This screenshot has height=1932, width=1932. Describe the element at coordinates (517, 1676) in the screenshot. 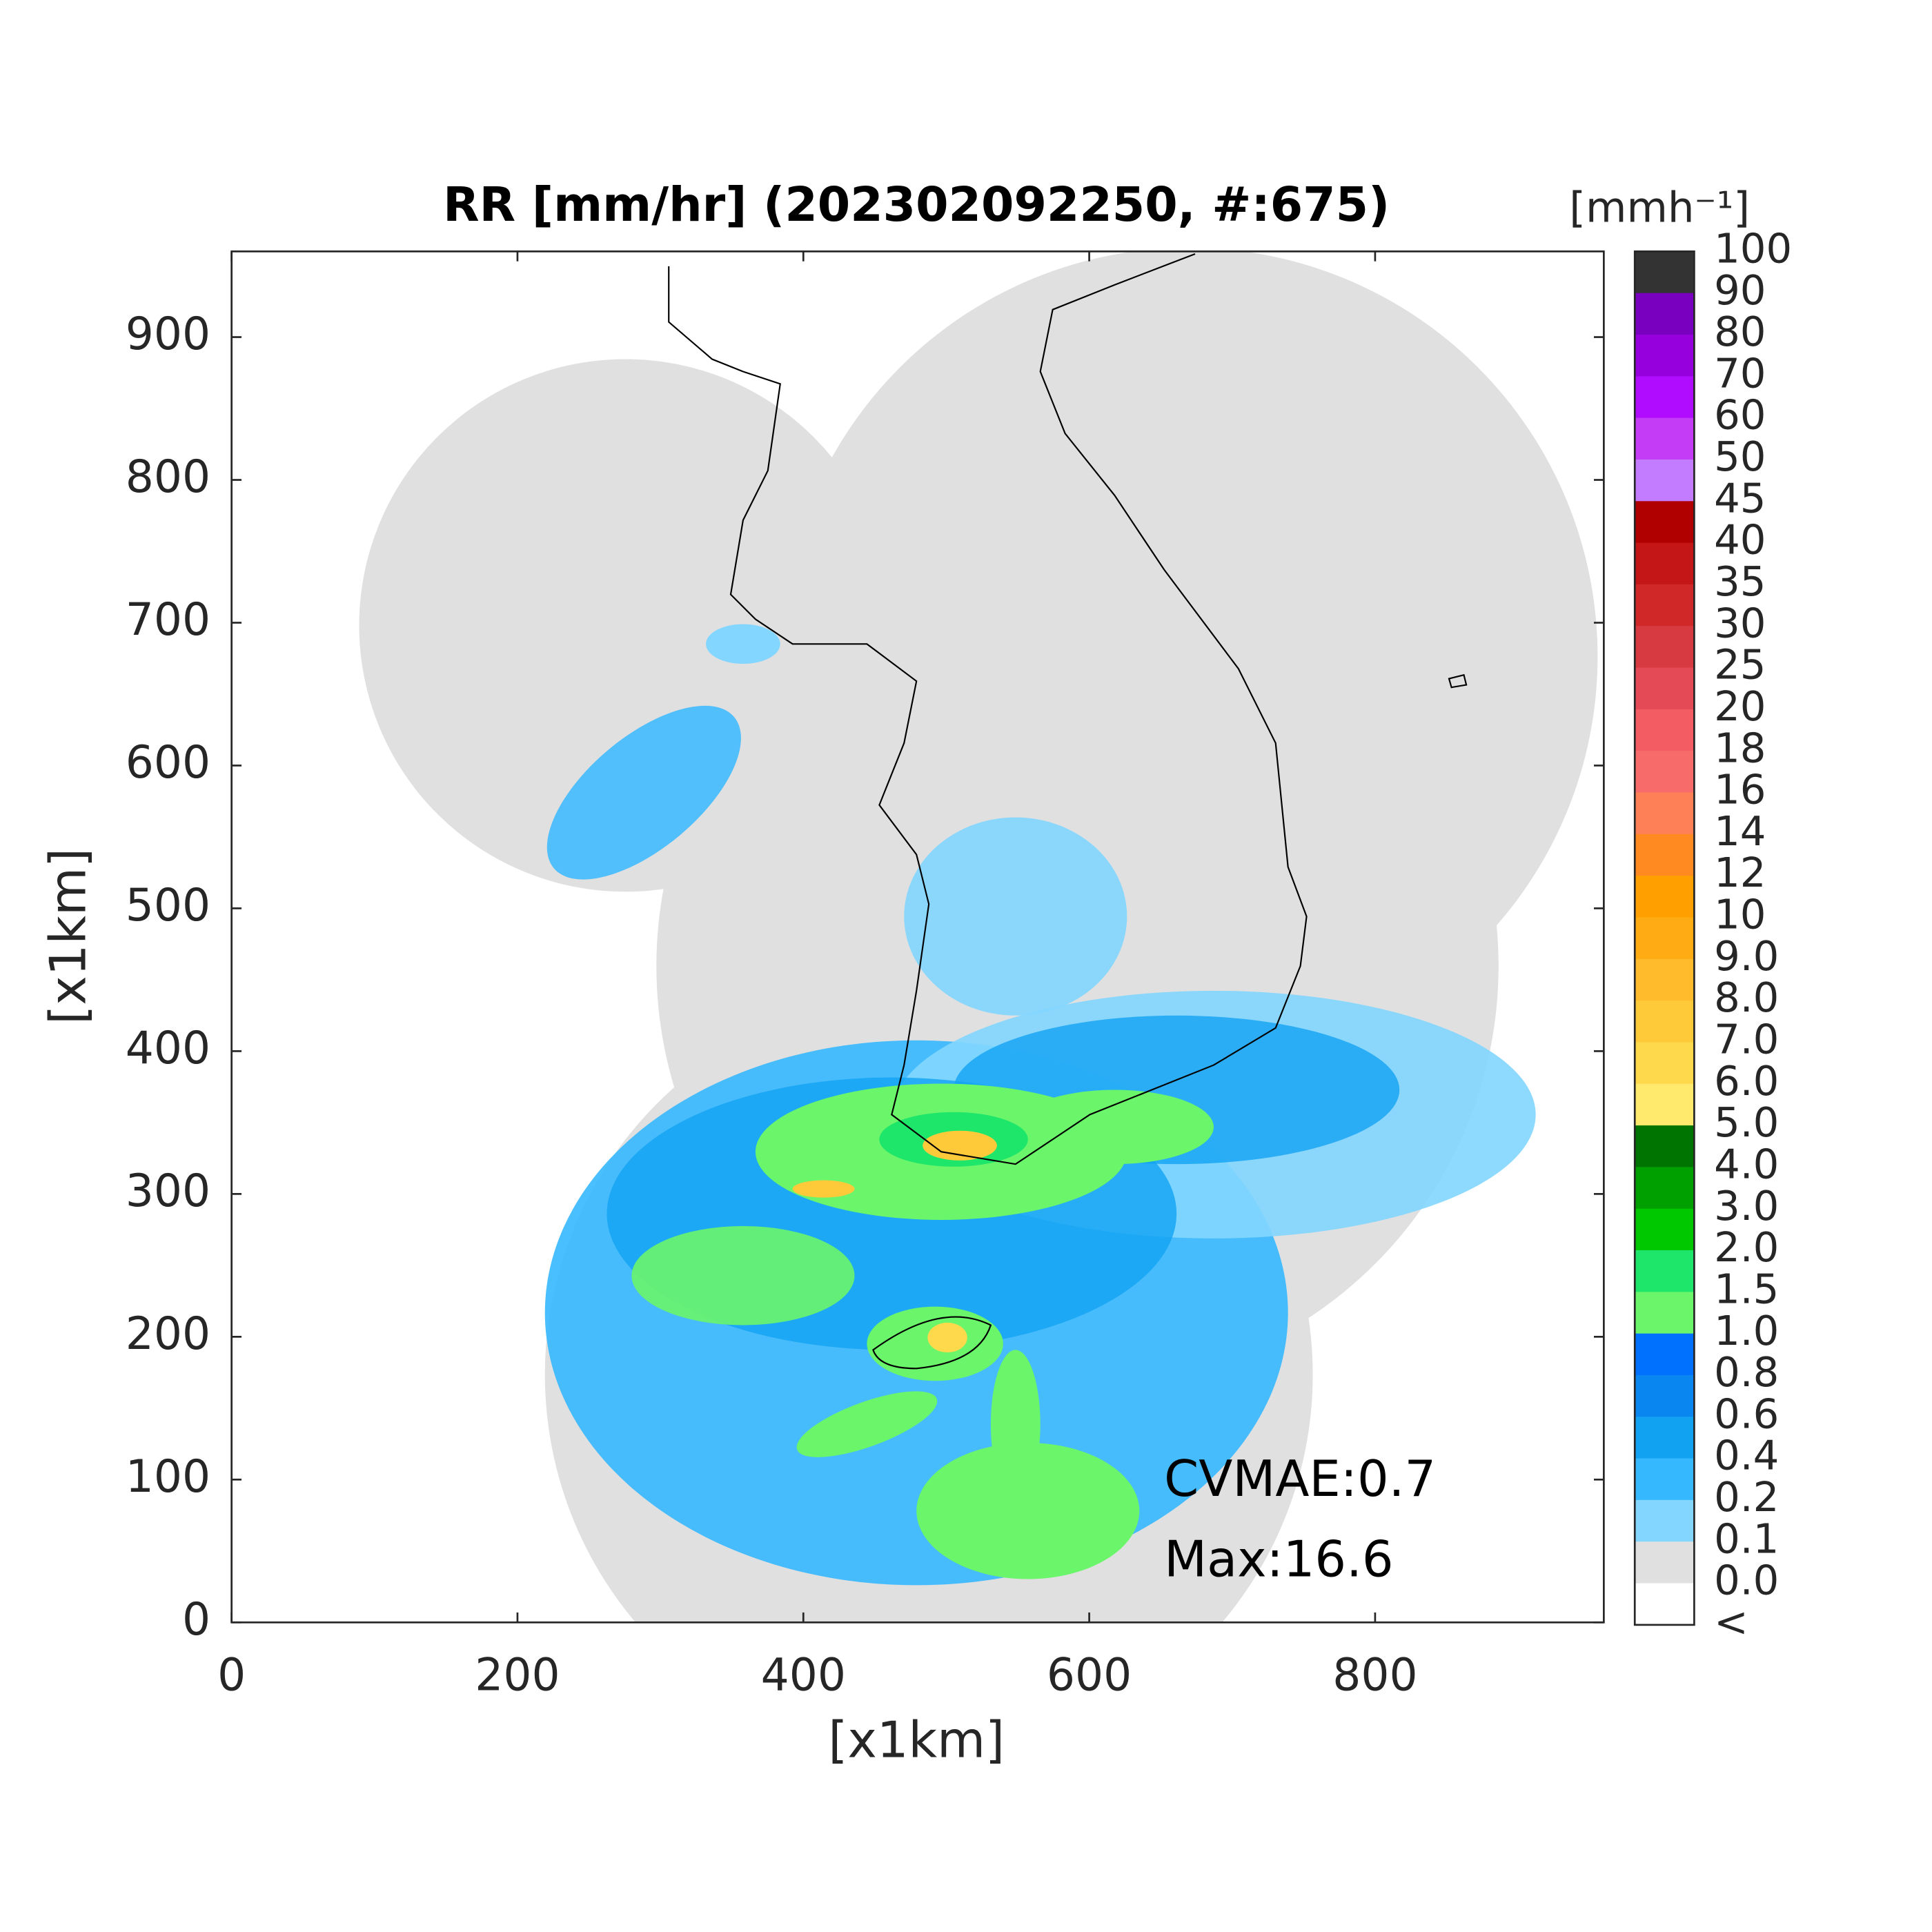

I see `x-tick-label: 200` at that location.